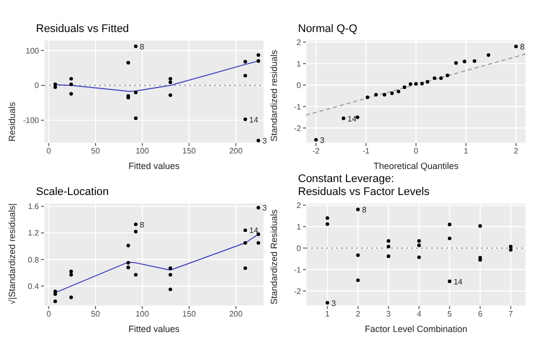 This screenshot has height=343, width=540. I want to click on x-tick-label: 7, so click(511, 314).